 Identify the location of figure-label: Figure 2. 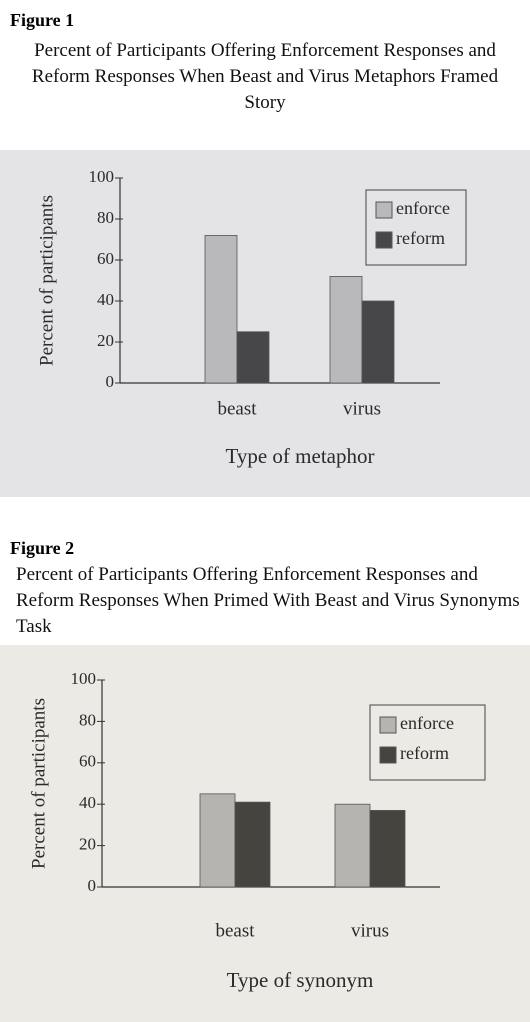
(42, 548).